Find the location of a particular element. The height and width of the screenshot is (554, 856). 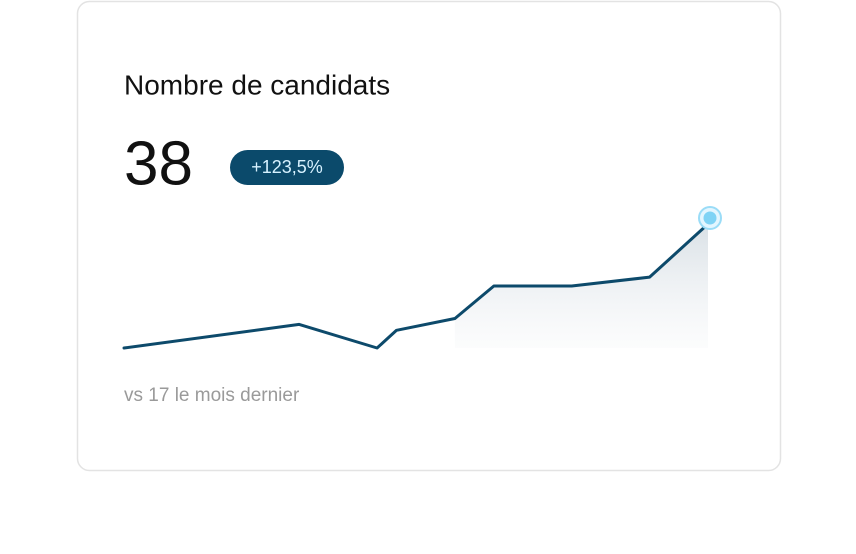

end-point is located at coordinates (710, 218).